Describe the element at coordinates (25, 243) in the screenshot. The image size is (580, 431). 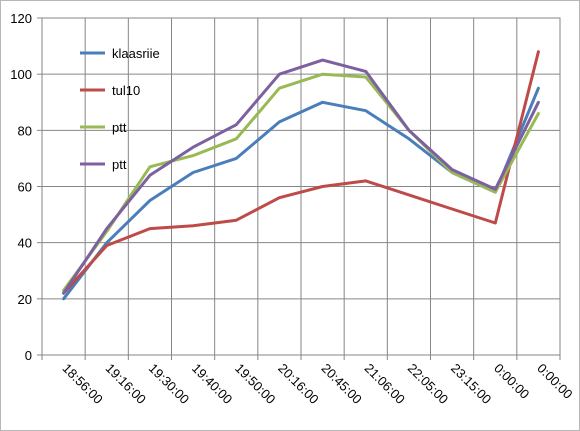
I see `y-tick-label: 40` at that location.